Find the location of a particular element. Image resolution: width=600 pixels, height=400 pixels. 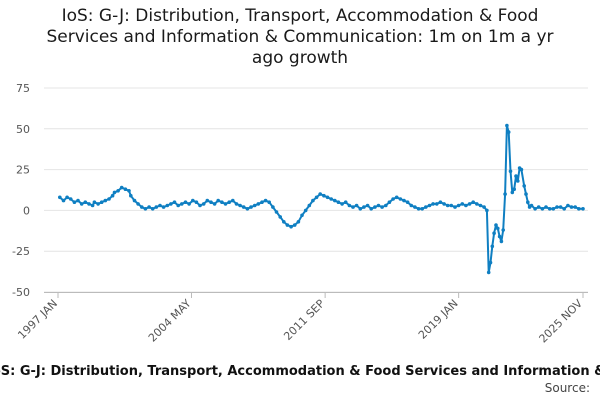

source-label: Source: is located at coordinates (567, 388).